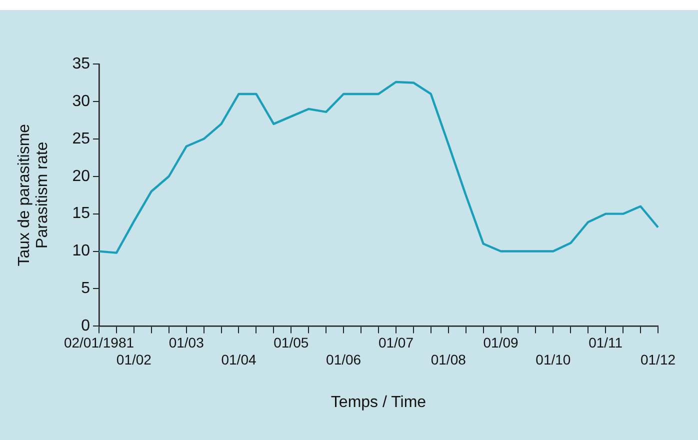 This screenshot has width=698, height=440. I want to click on x-tick-label: 02/01/1981, so click(99, 342).